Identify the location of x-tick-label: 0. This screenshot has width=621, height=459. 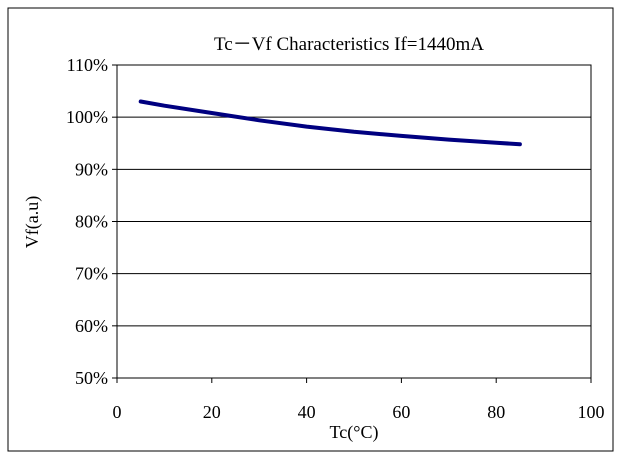
(117, 412).